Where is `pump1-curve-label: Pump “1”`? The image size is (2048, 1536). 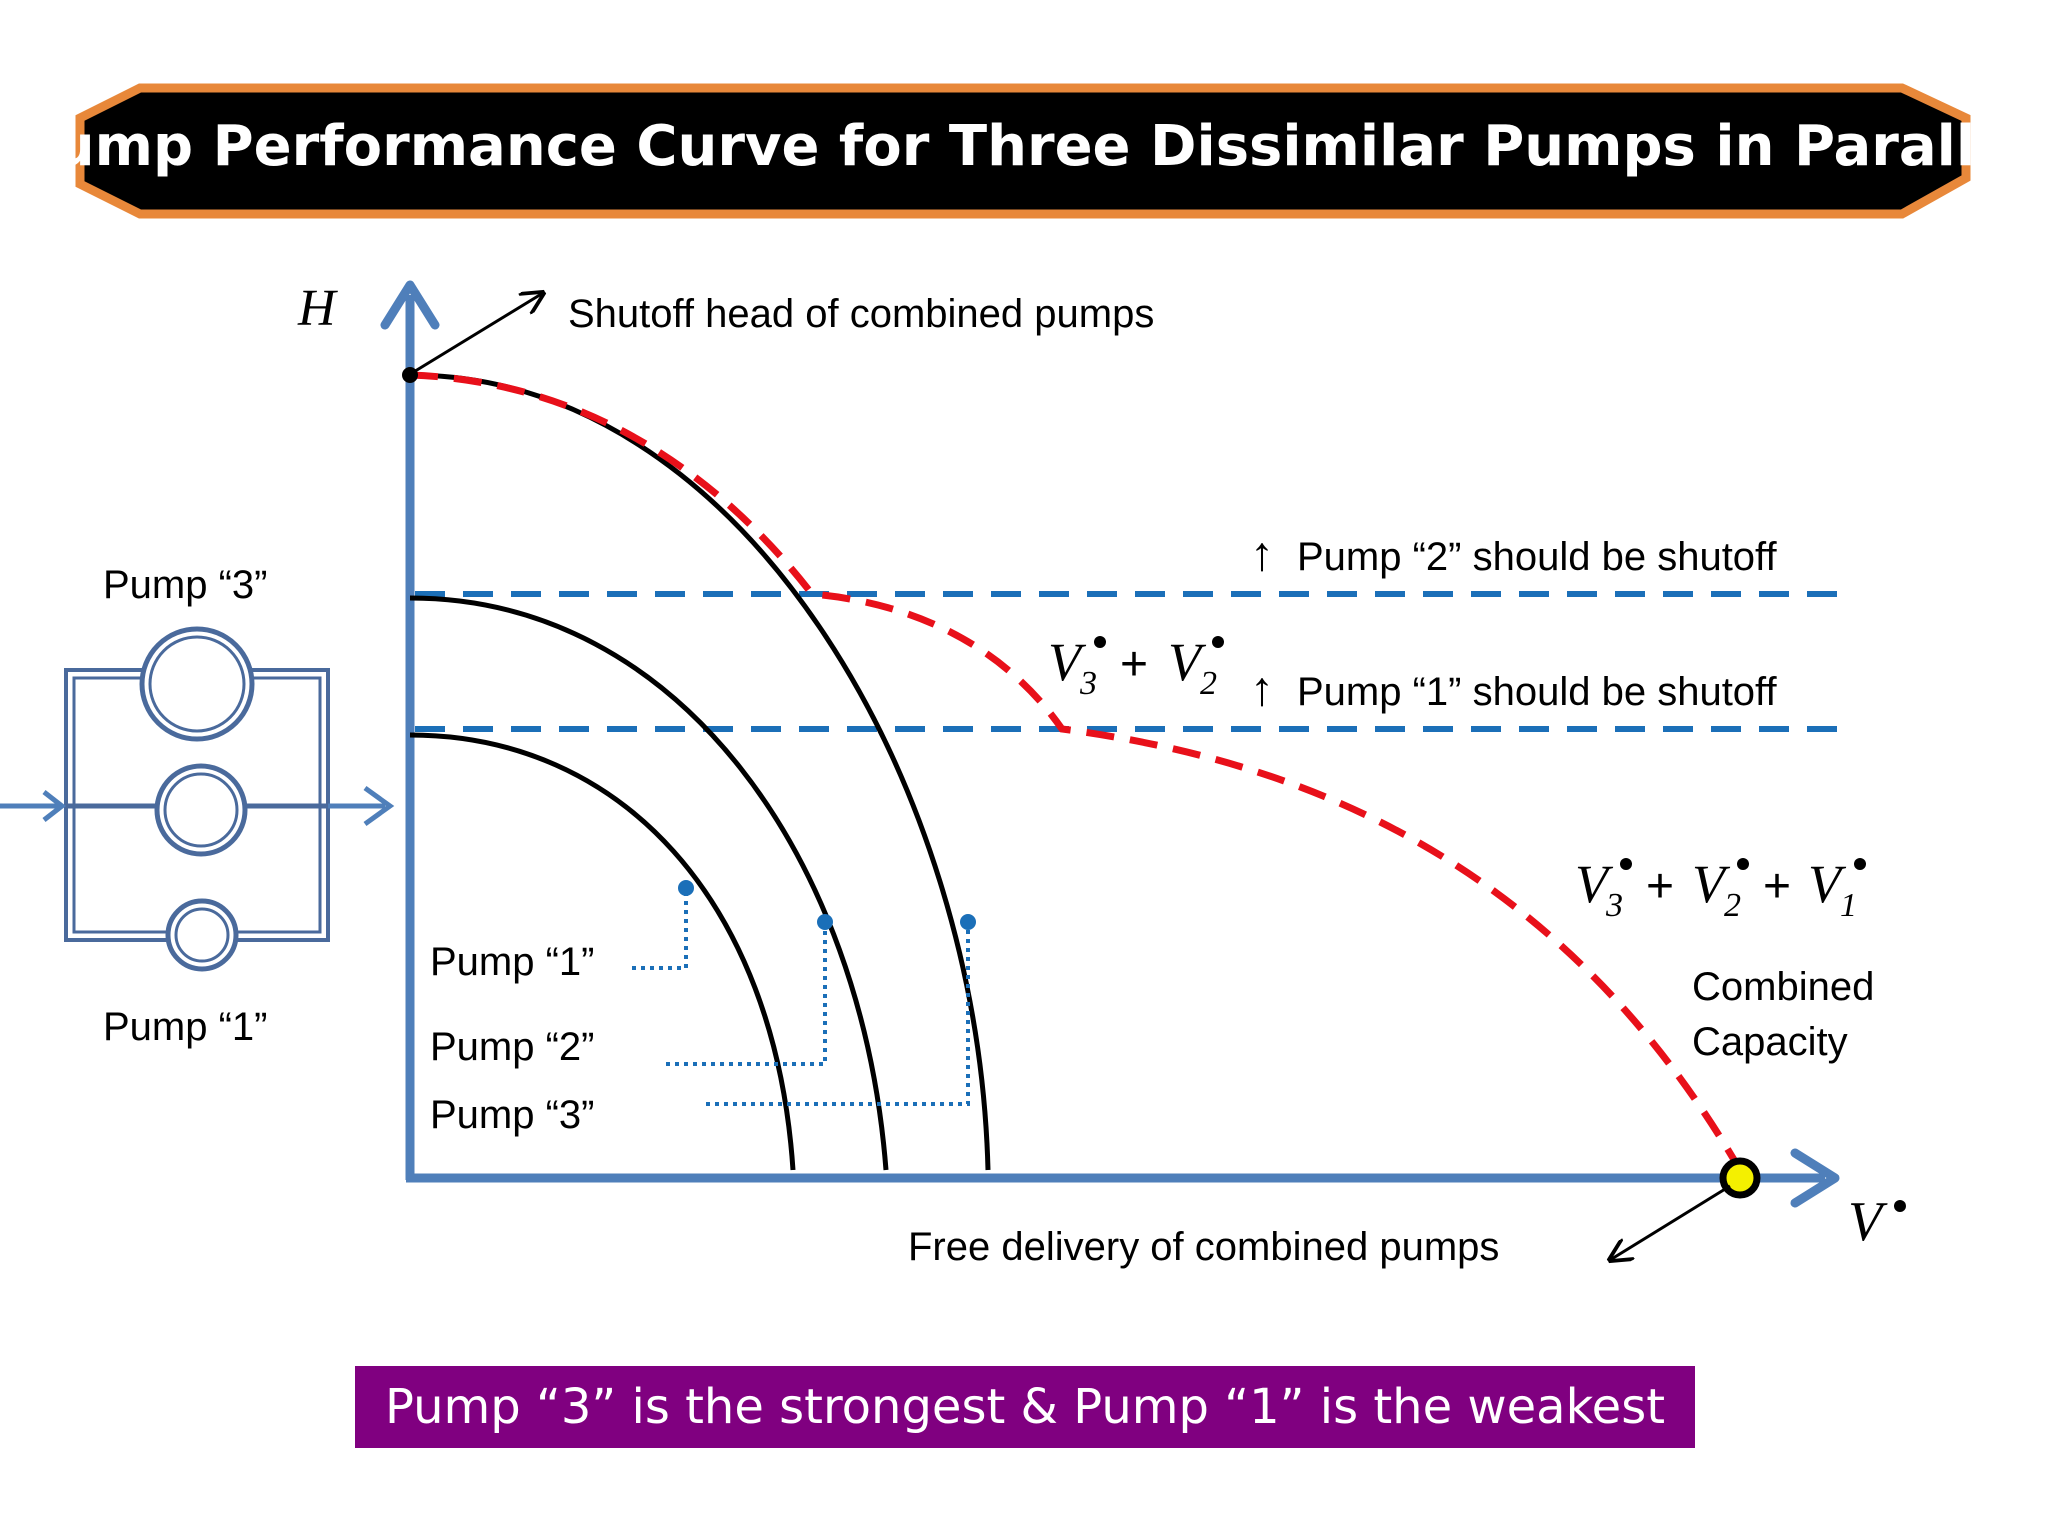
pump1-curve-label: Pump “1” is located at coordinates (512, 962).